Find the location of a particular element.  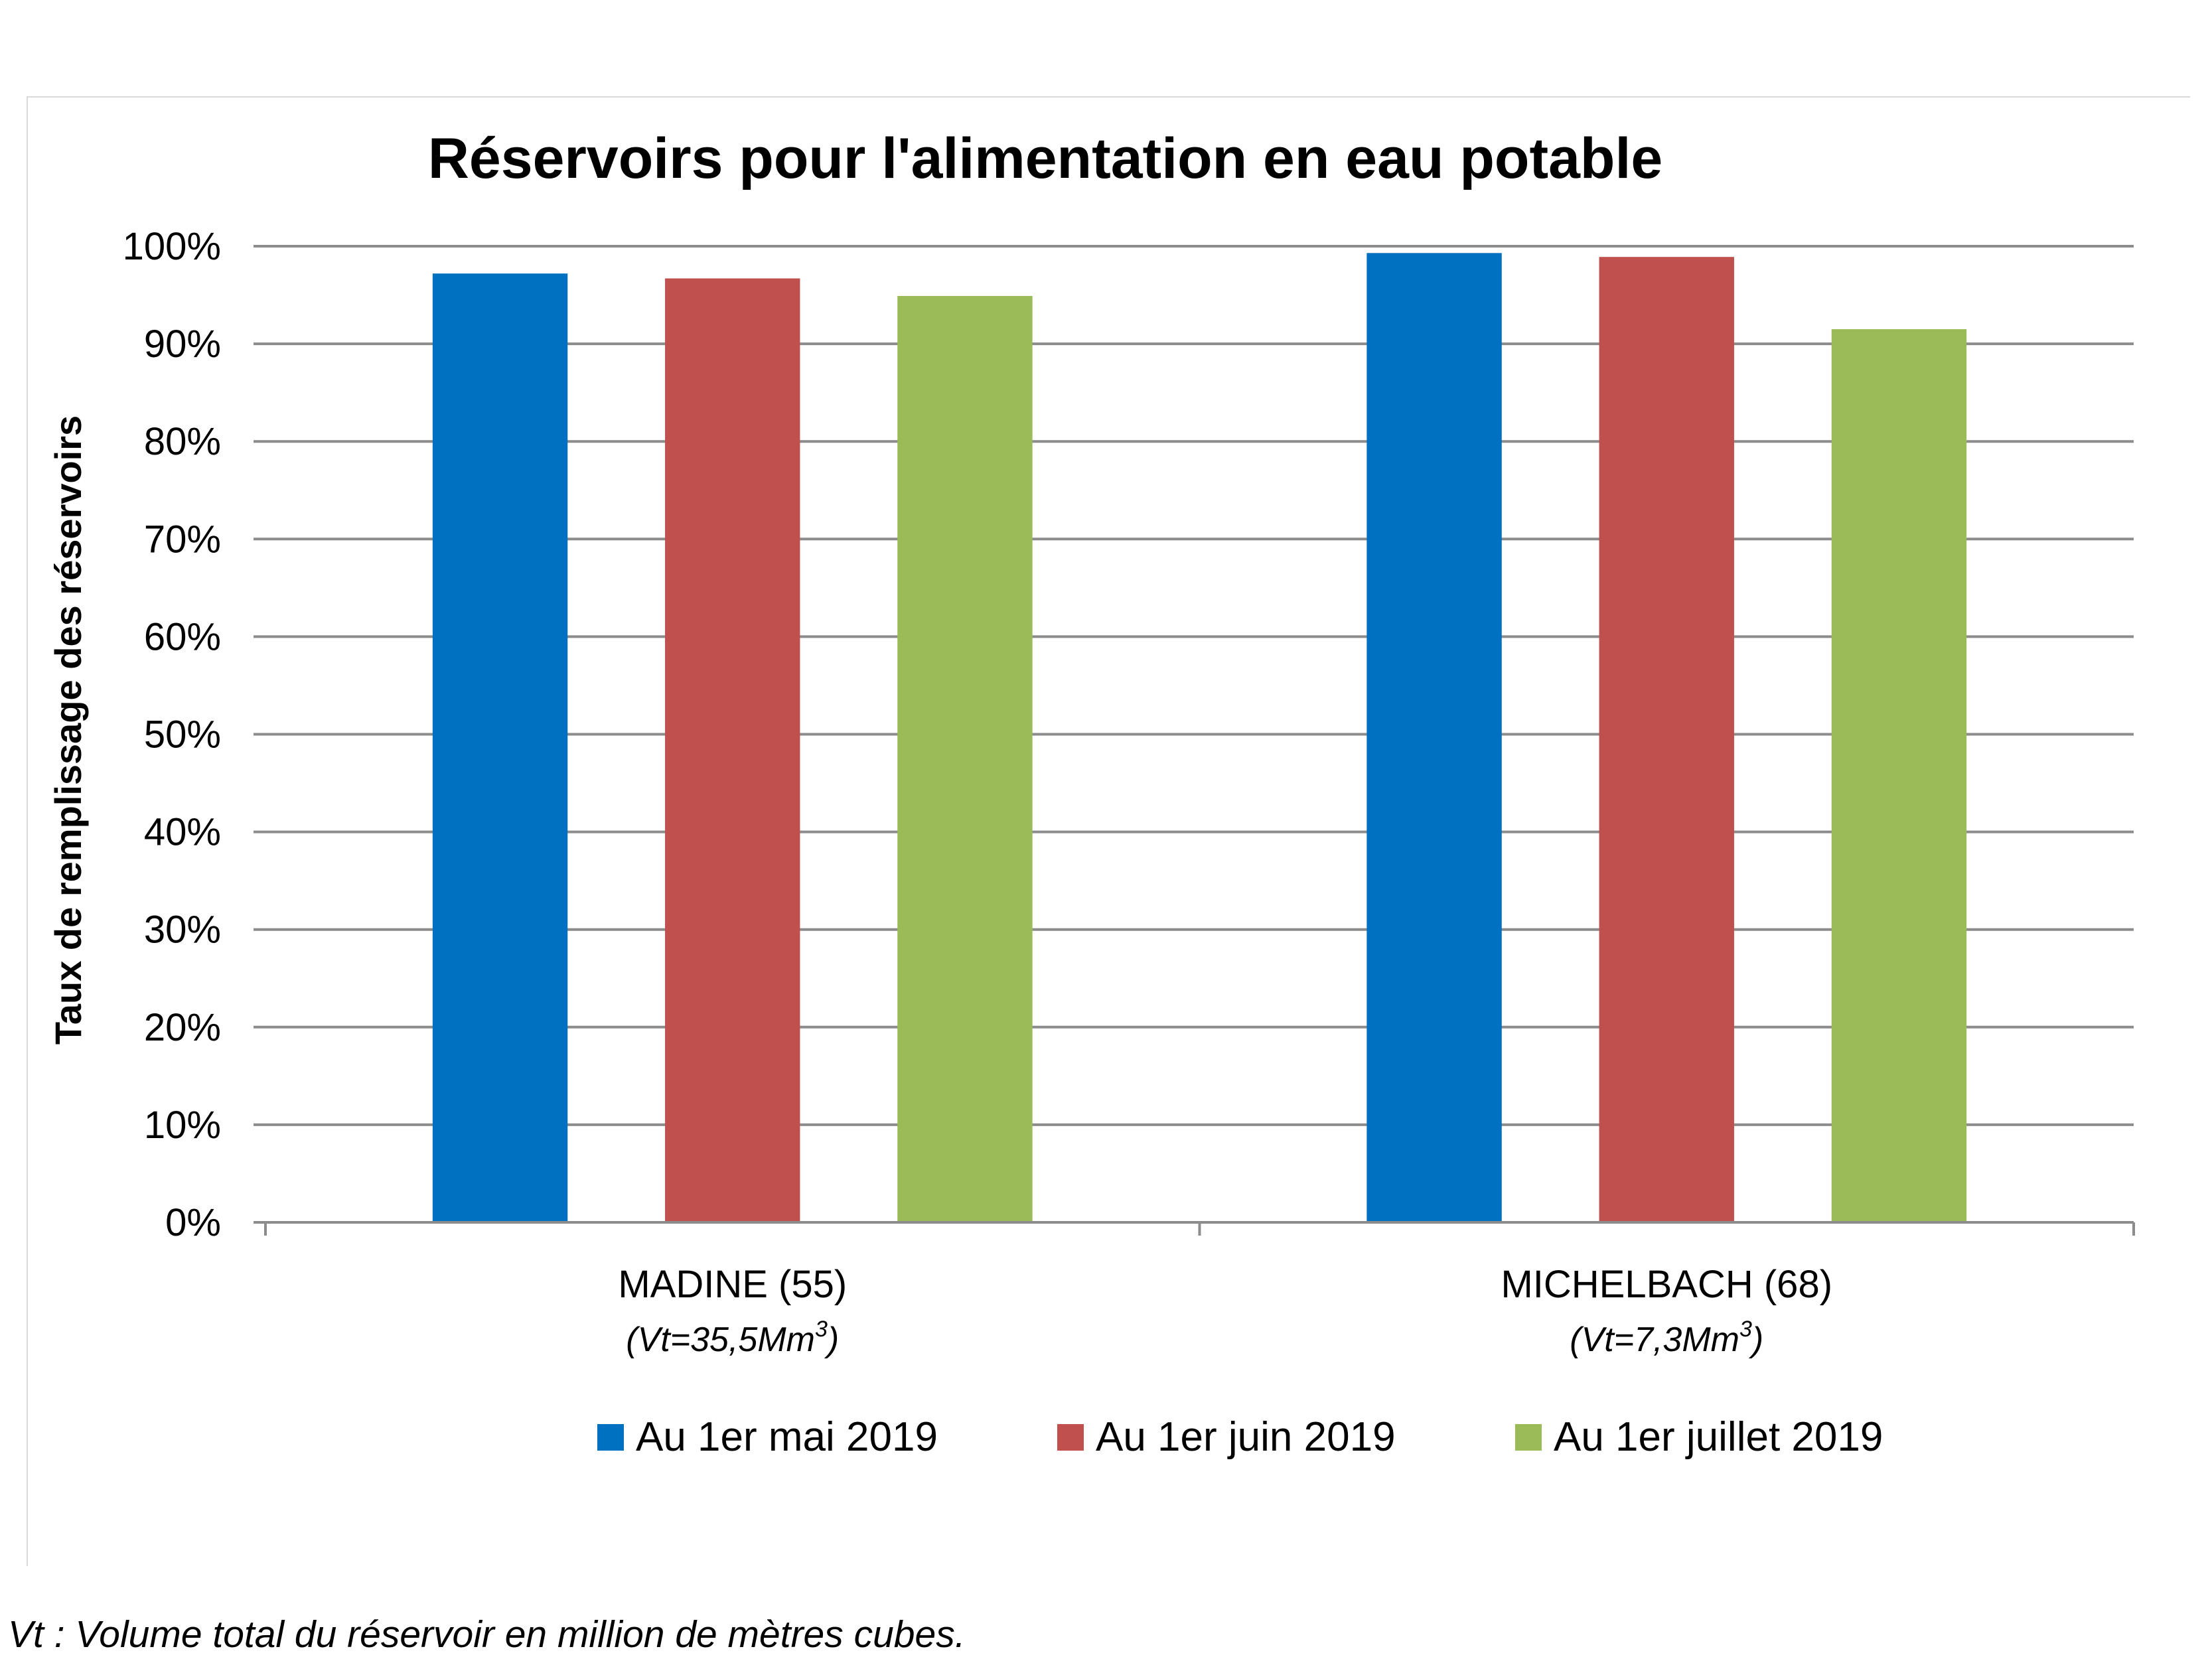

y-tick-label: 100% is located at coordinates (172, 246).